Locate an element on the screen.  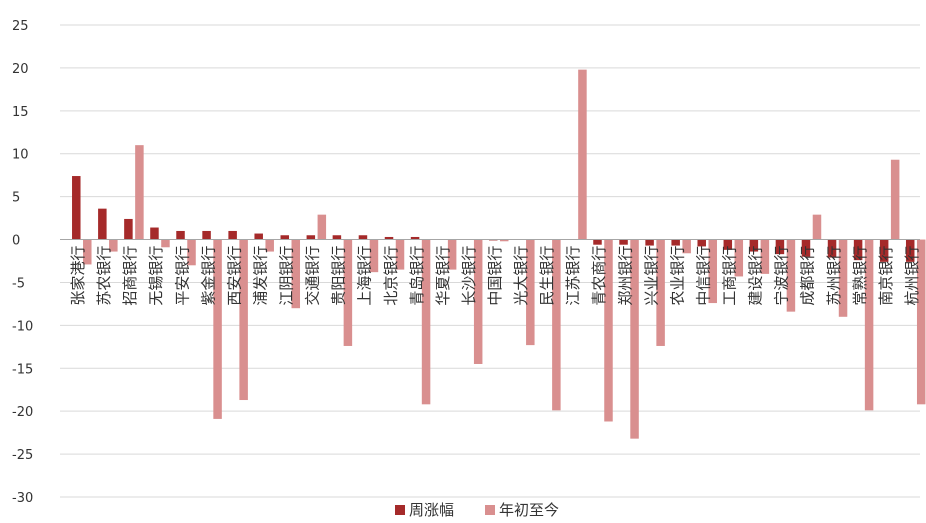
legend-label-weekly: 周涨幅 is located at coordinates (431, 510).